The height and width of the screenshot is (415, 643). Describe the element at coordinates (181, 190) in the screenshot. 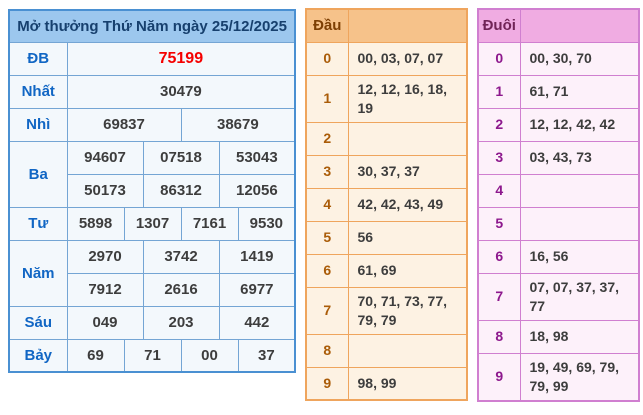

I see `prize-value: 86312` at that location.